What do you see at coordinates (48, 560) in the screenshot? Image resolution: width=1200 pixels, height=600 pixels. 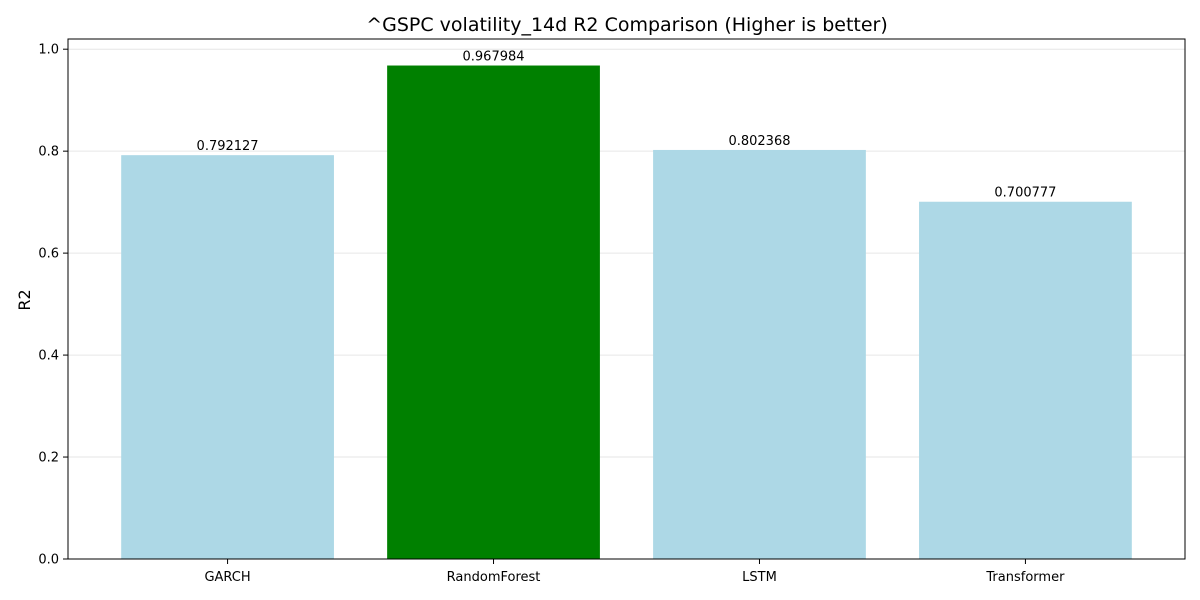 I see `y-tick-label: 0.0` at bounding box center [48, 560].